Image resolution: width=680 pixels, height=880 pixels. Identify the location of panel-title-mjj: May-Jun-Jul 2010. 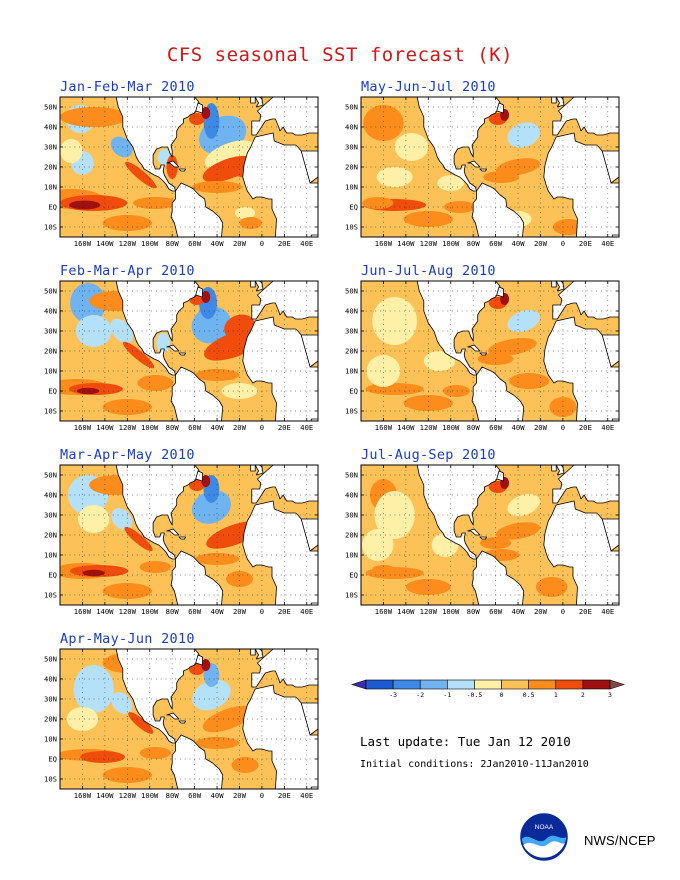
(428, 87).